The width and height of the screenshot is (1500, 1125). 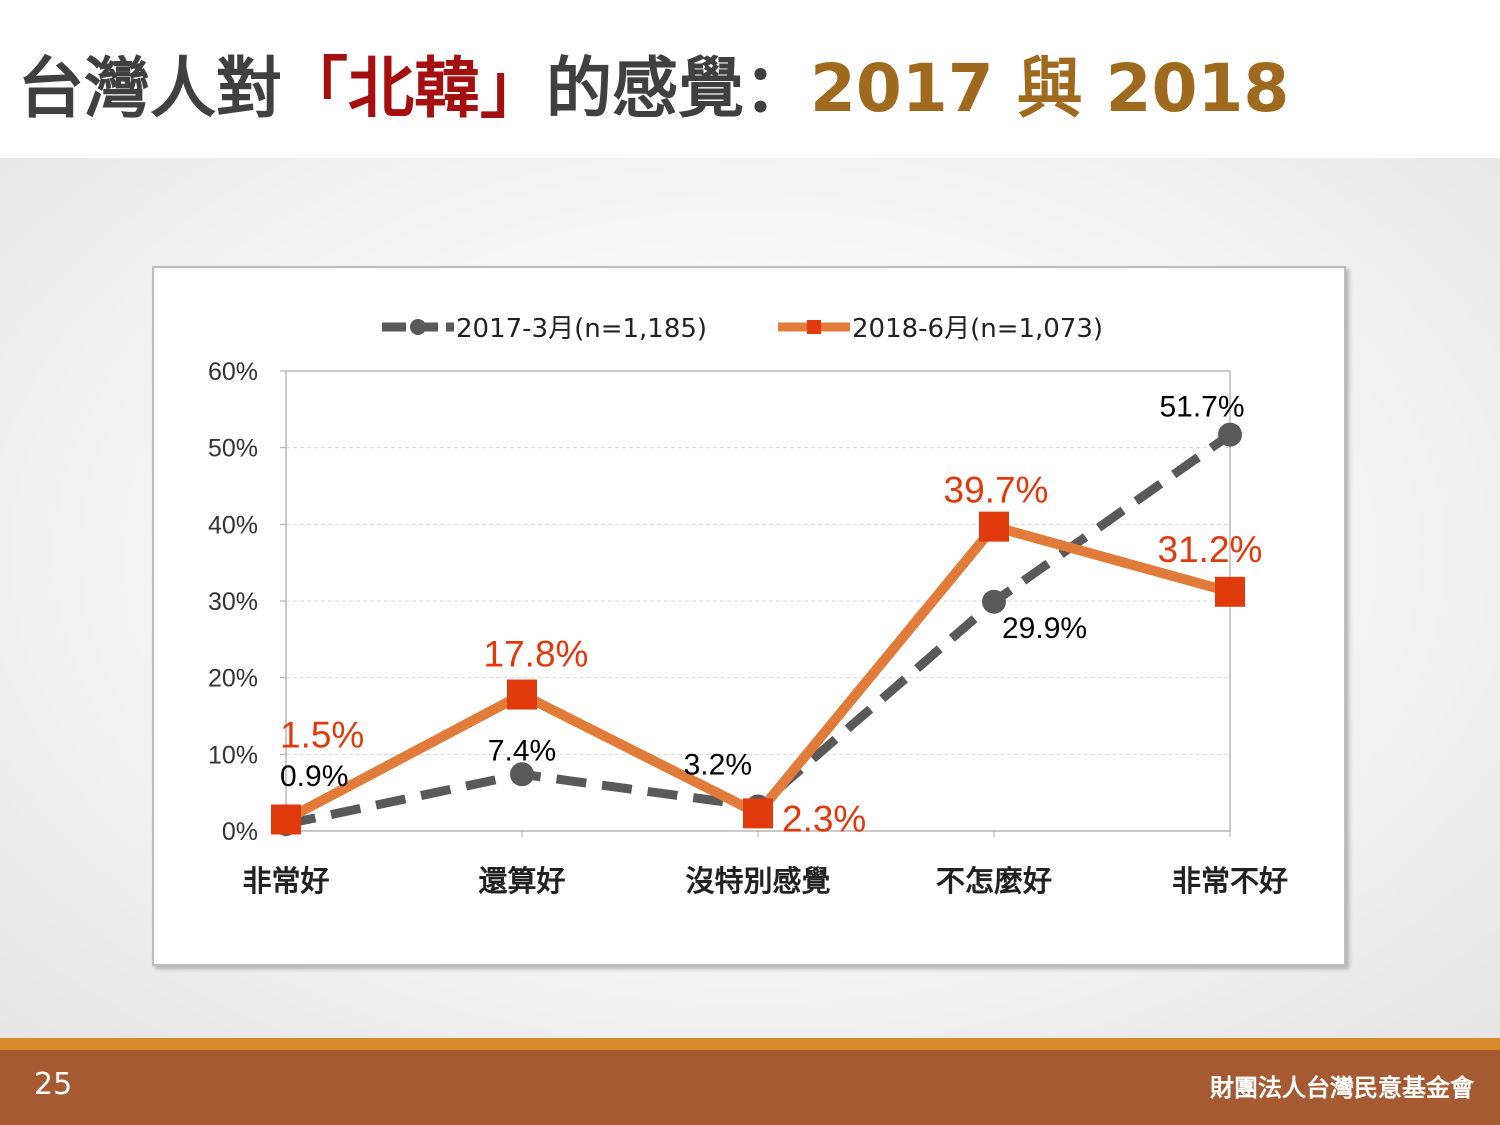 I want to click on footer-bar, so click(x=750, y=1087).